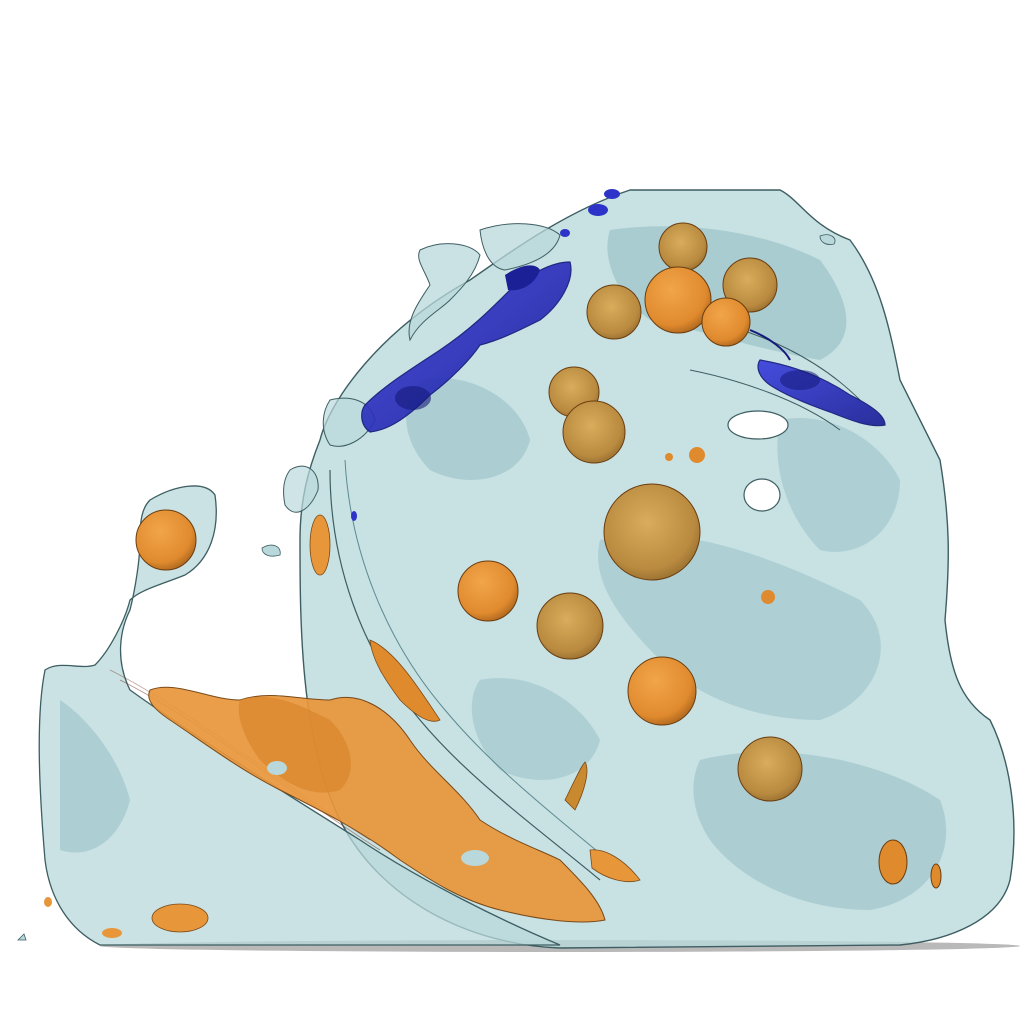 Image resolution: width=1024 pixels, height=1024 pixels. I want to click on blue-vein, so click(485, 355).